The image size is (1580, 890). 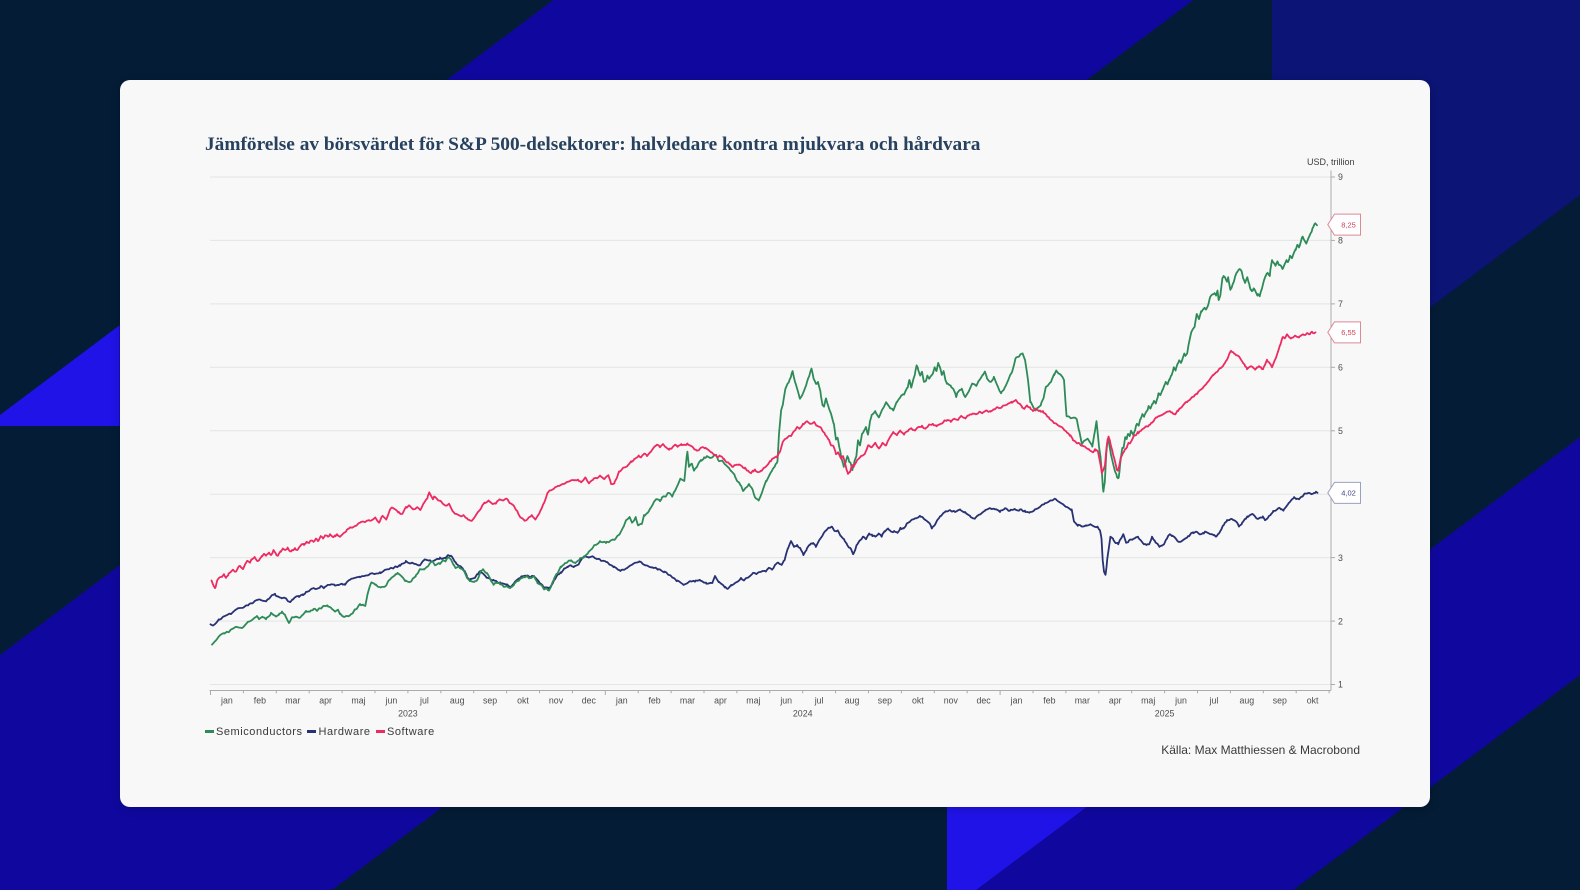 What do you see at coordinates (1340, 177) in the screenshot?
I see `svg-text: 9` at bounding box center [1340, 177].